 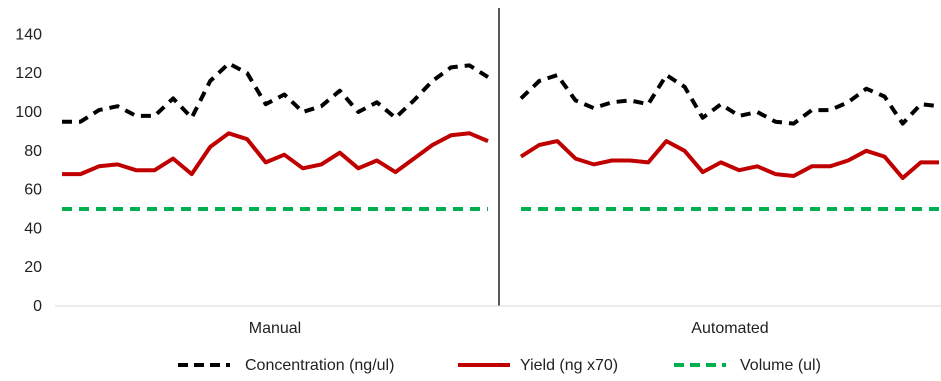 What do you see at coordinates (37, 306) in the screenshot?
I see `y-tick-label: 0` at bounding box center [37, 306].